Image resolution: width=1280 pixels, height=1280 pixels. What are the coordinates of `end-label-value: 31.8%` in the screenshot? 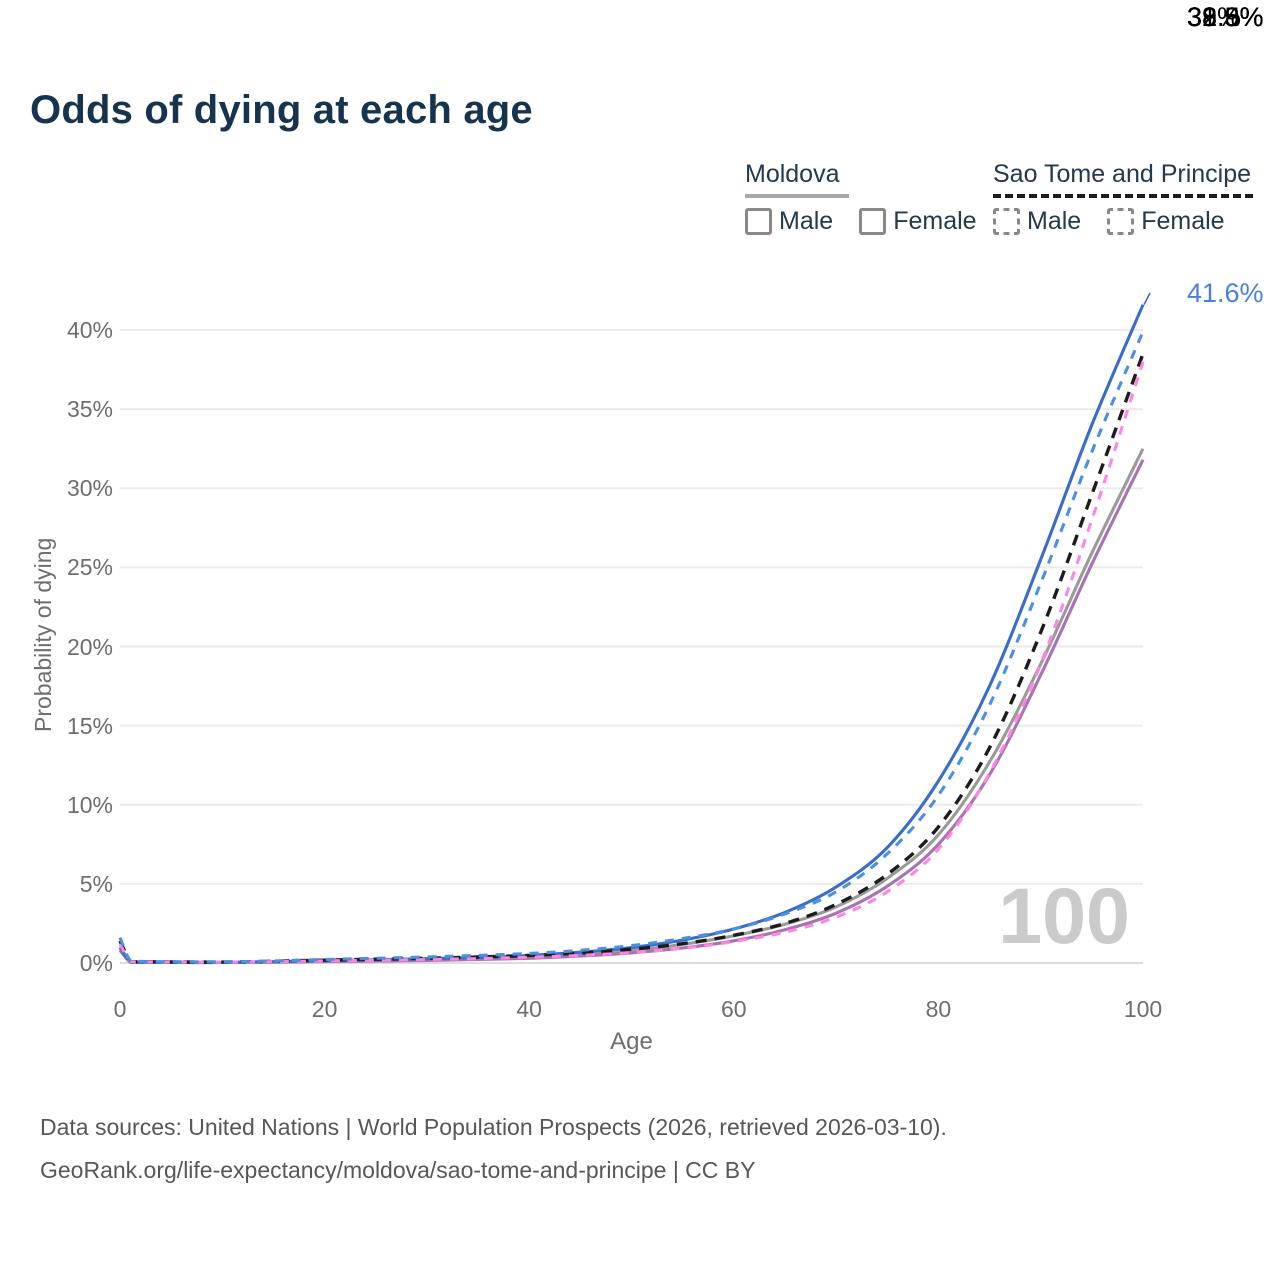 It's located at (1225, 16).